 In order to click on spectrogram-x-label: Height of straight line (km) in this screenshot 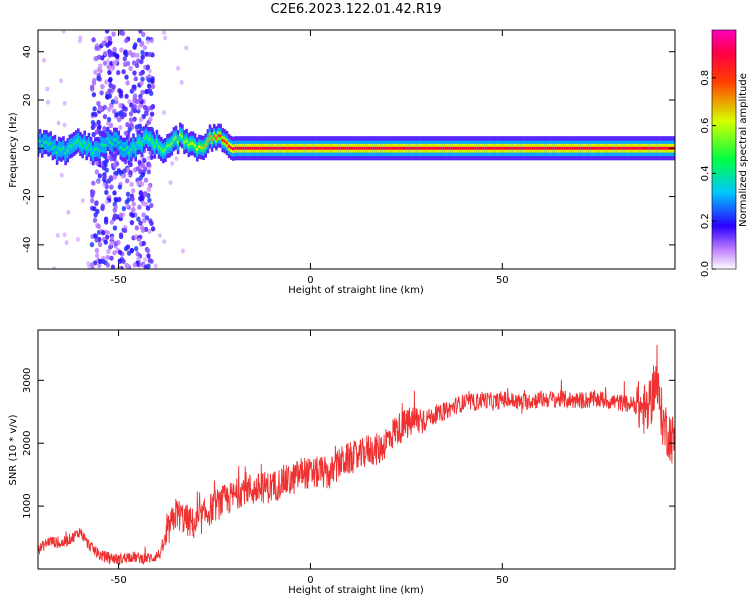, I will do `click(356, 290)`.